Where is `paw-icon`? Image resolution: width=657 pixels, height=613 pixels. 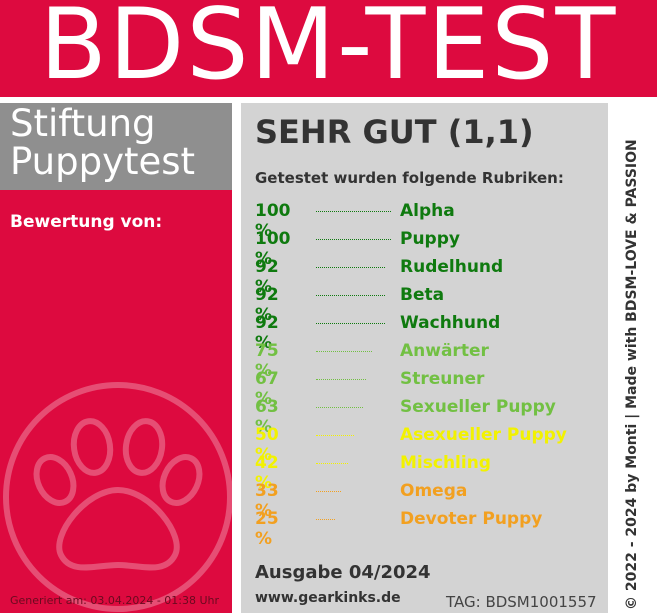
paw-icon is located at coordinates (117, 497).